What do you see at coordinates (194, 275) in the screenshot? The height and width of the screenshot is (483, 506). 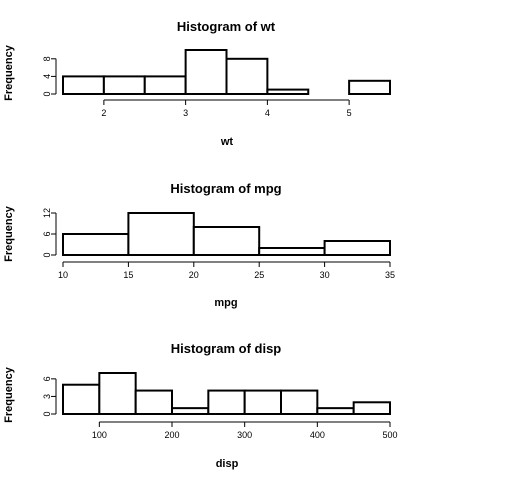 I see `x-tick-label: 20` at bounding box center [194, 275].